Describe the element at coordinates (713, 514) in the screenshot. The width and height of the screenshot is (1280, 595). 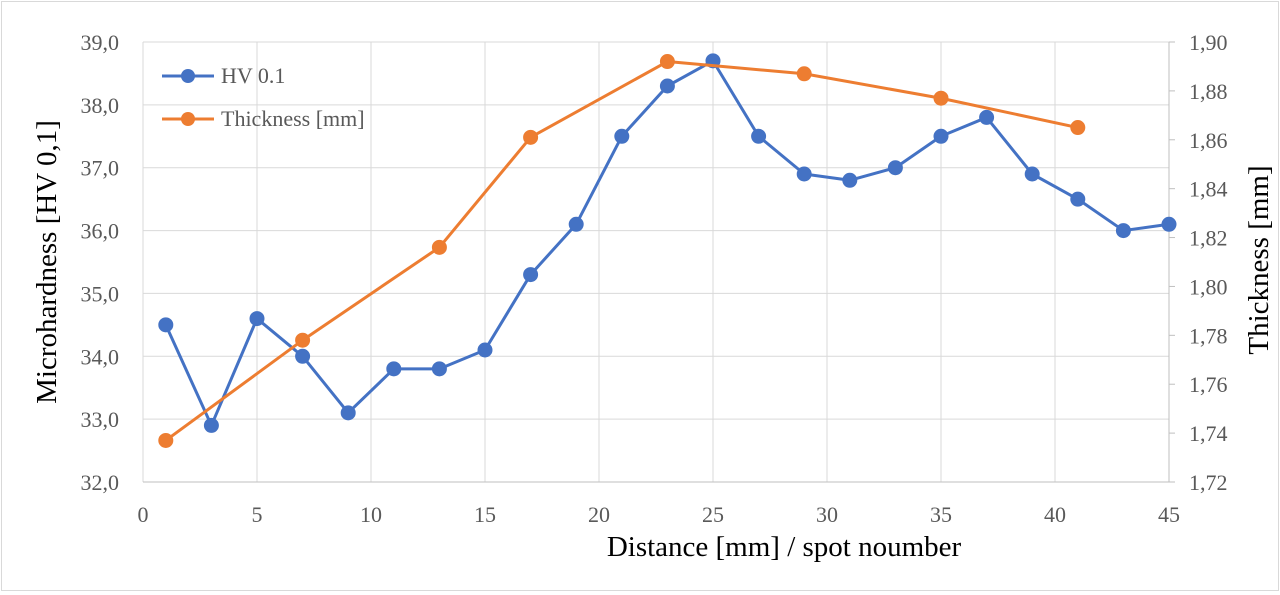
I see `x-tick-label: 25` at that location.